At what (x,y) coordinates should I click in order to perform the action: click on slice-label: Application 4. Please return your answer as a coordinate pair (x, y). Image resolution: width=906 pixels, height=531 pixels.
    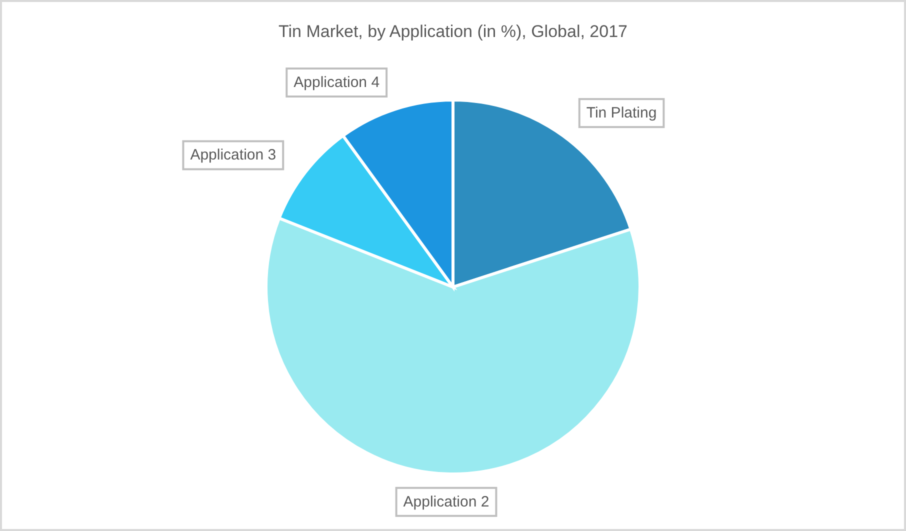
    Looking at the image, I should click on (337, 83).